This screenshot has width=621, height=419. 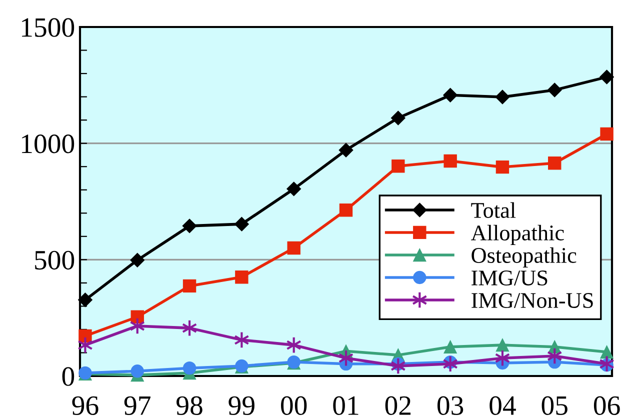 What do you see at coordinates (510, 278) in the screenshot?
I see `legend-label: IMG/US` at bounding box center [510, 278].